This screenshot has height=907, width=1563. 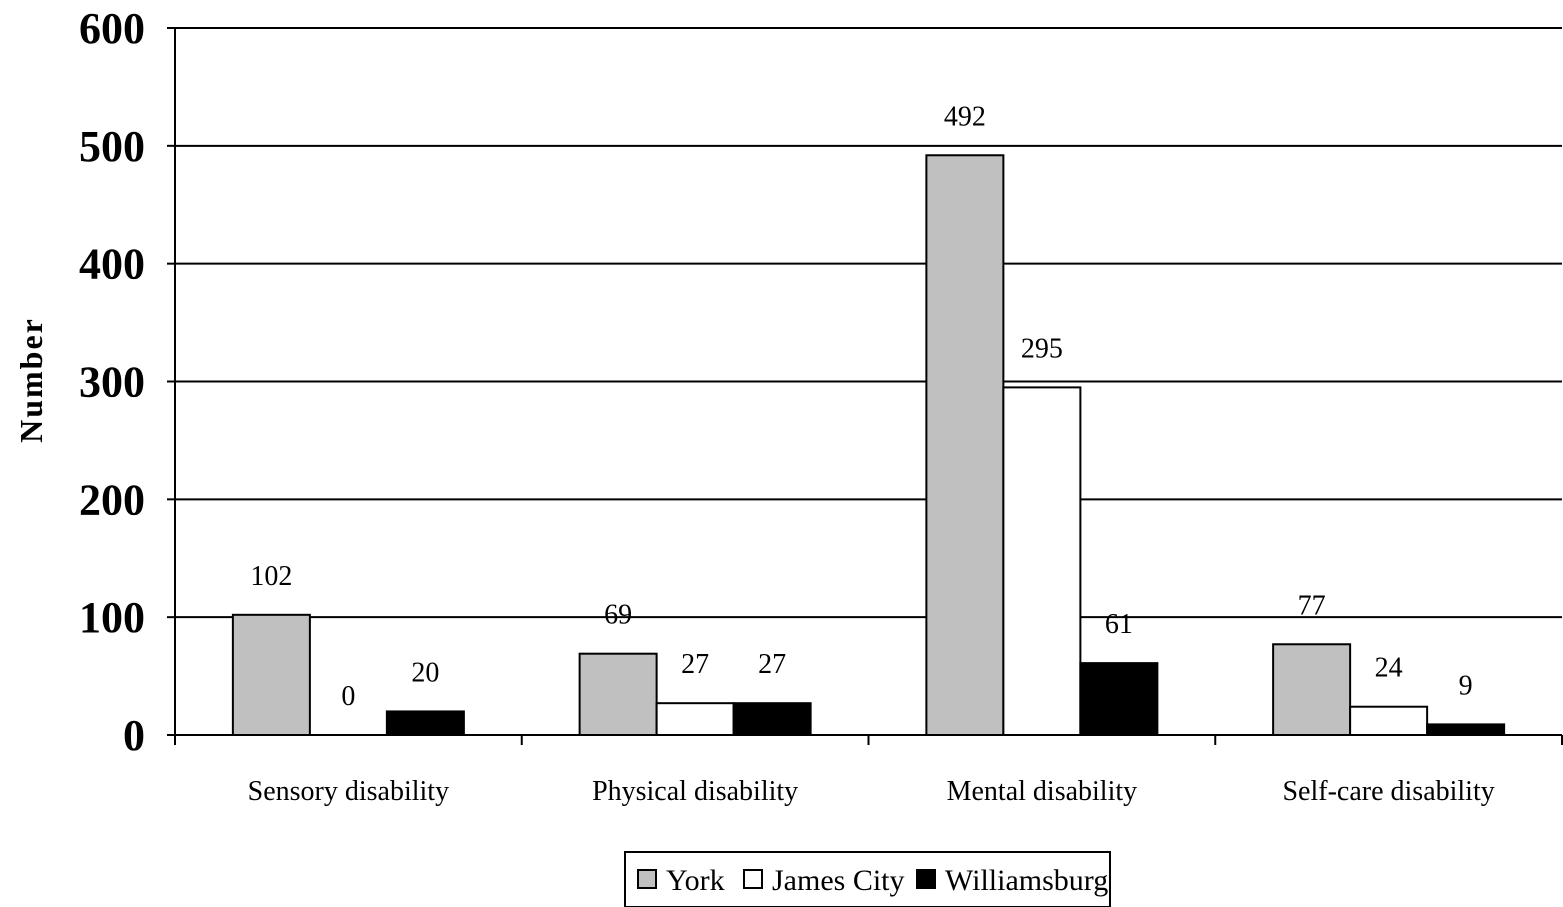 What do you see at coordinates (1388, 791) in the screenshot?
I see `x-tick-label: Self-care disability` at bounding box center [1388, 791].